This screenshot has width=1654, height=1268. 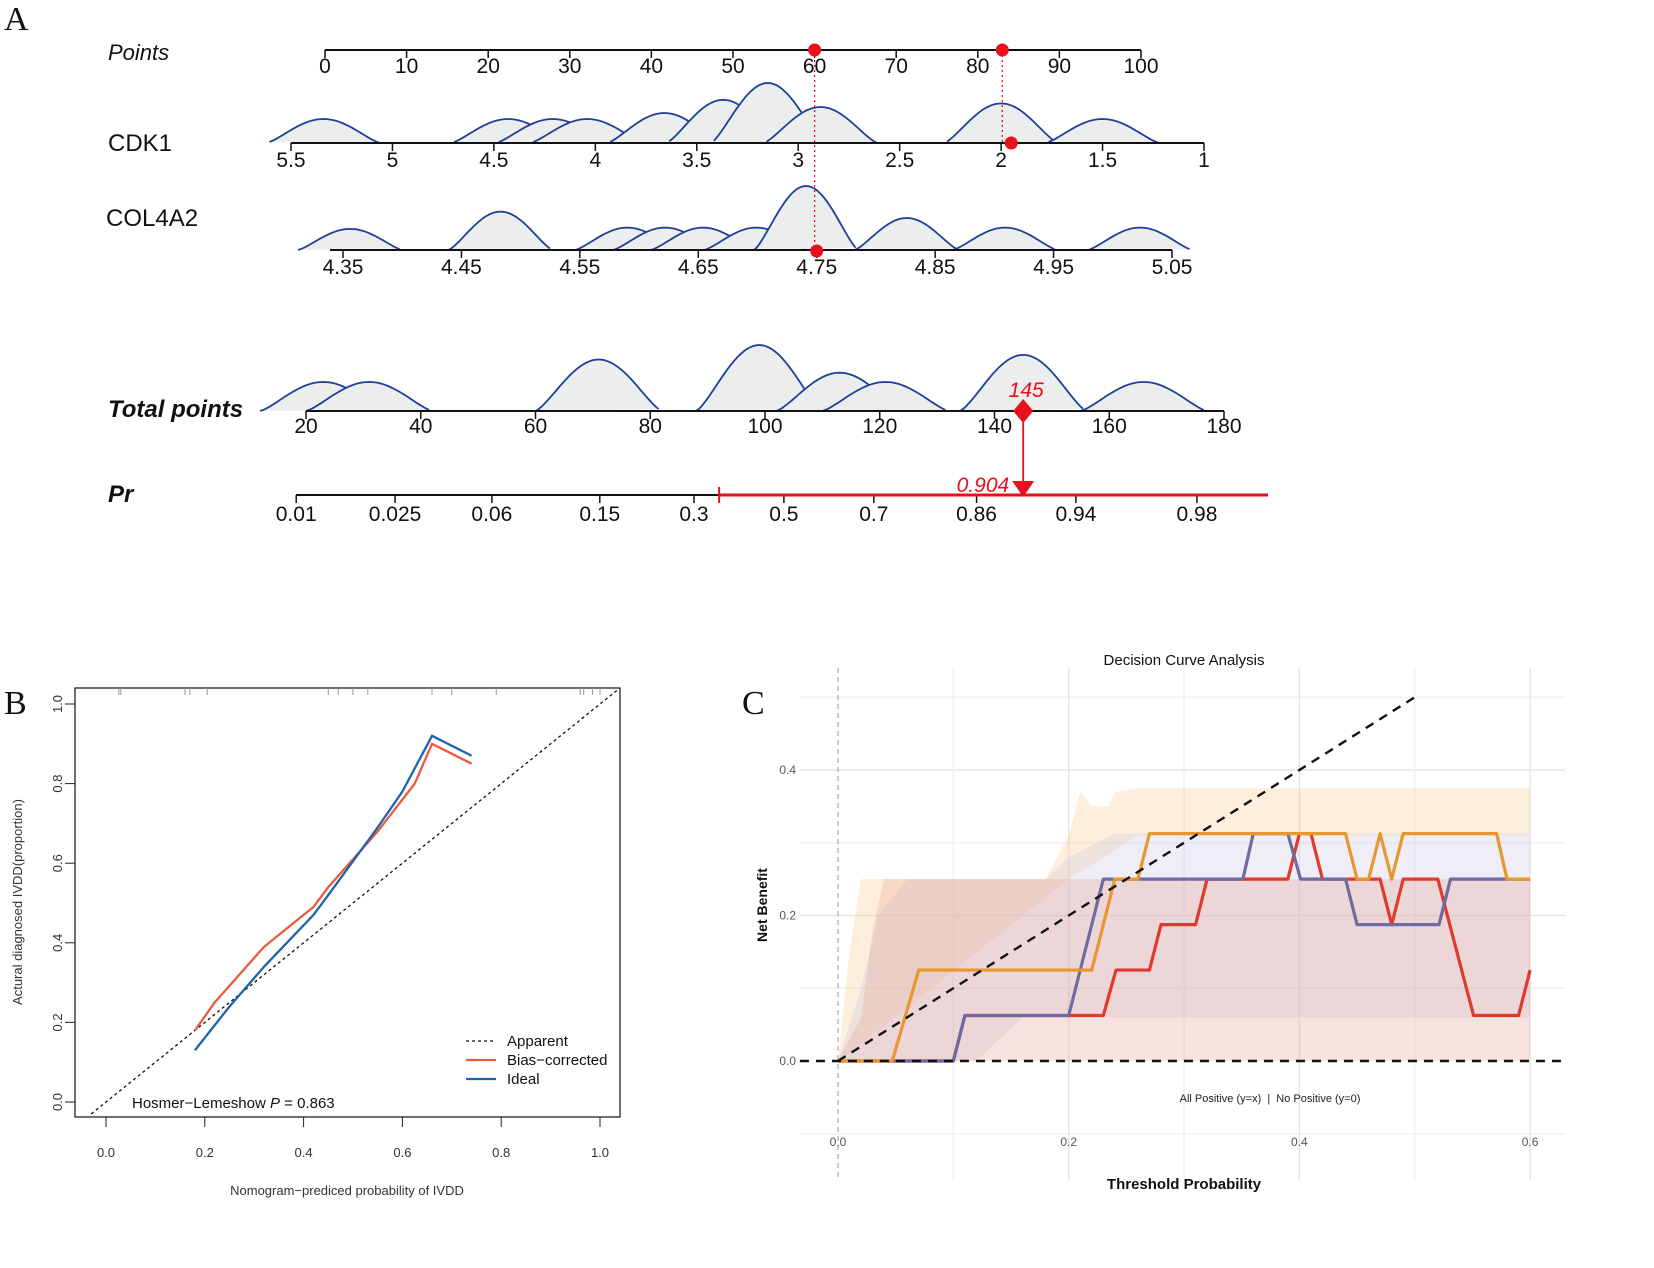 I want to click on x-tick-label: 1.0, so click(x=600, y=1152).